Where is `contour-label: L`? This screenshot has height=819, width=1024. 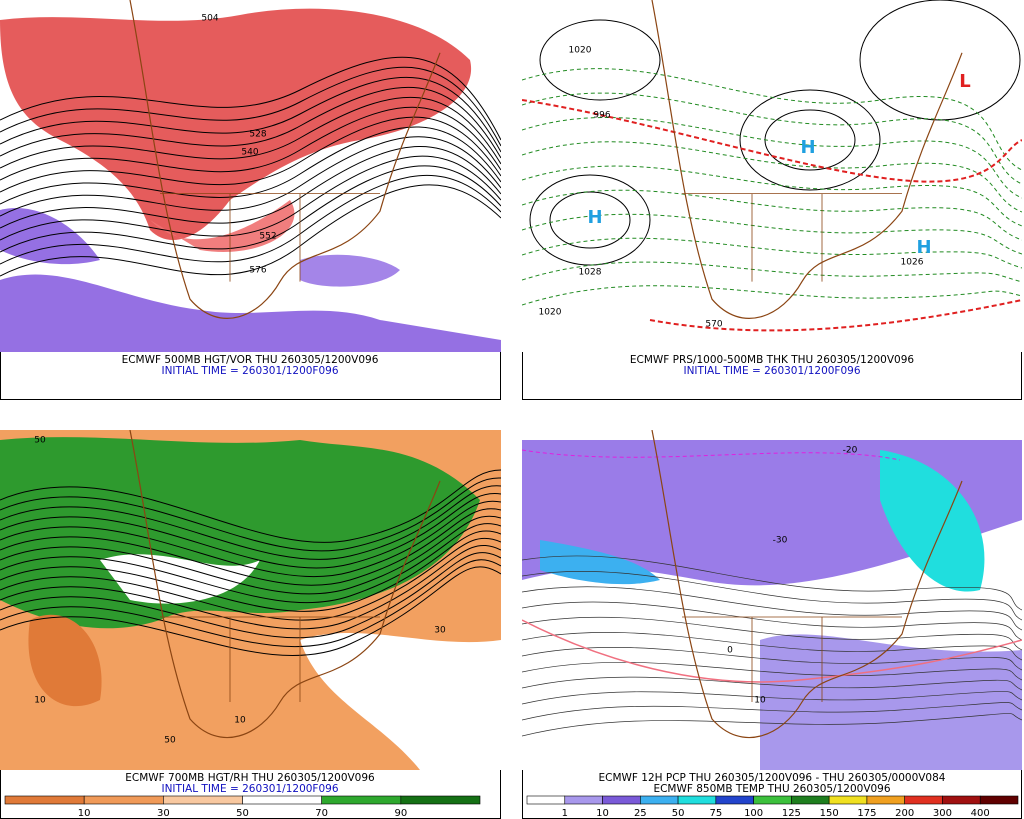 contour-label: L is located at coordinates (964, 81).